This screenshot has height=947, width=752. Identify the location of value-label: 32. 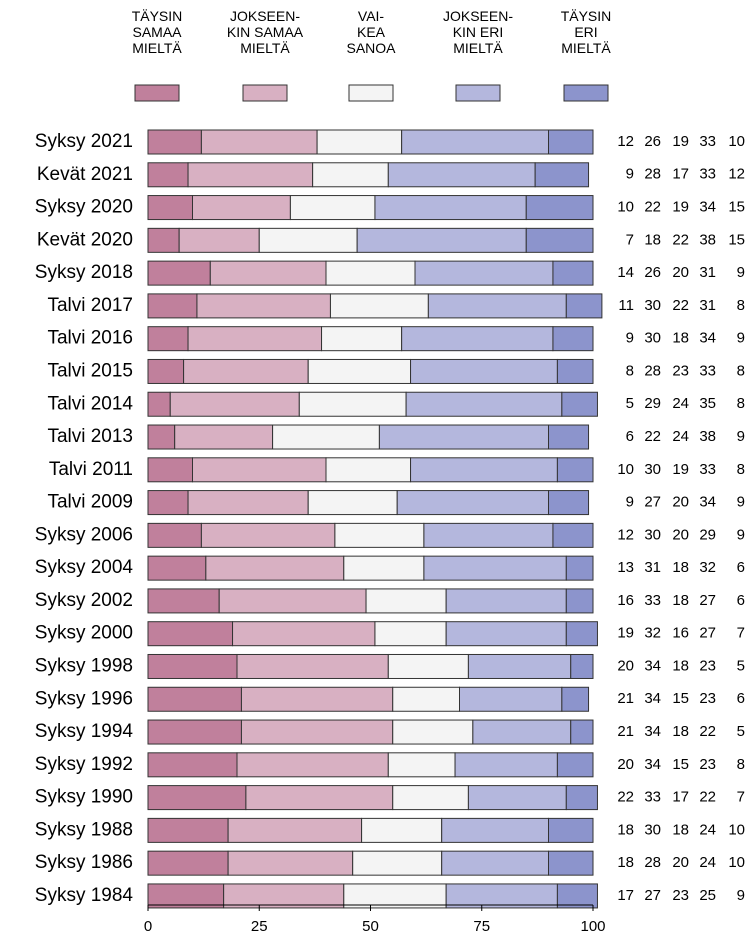
(707, 567).